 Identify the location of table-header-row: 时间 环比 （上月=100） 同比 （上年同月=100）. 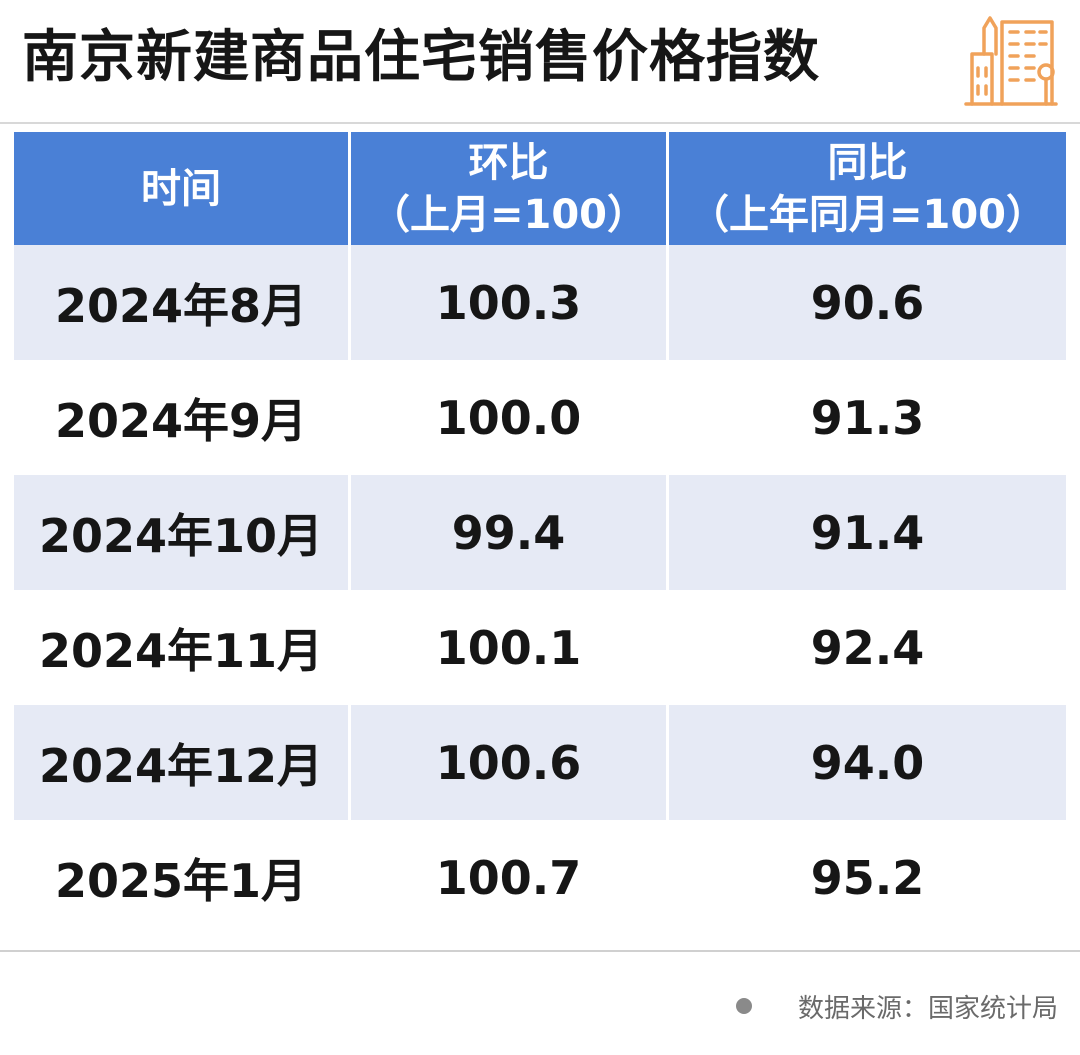
(540, 188).